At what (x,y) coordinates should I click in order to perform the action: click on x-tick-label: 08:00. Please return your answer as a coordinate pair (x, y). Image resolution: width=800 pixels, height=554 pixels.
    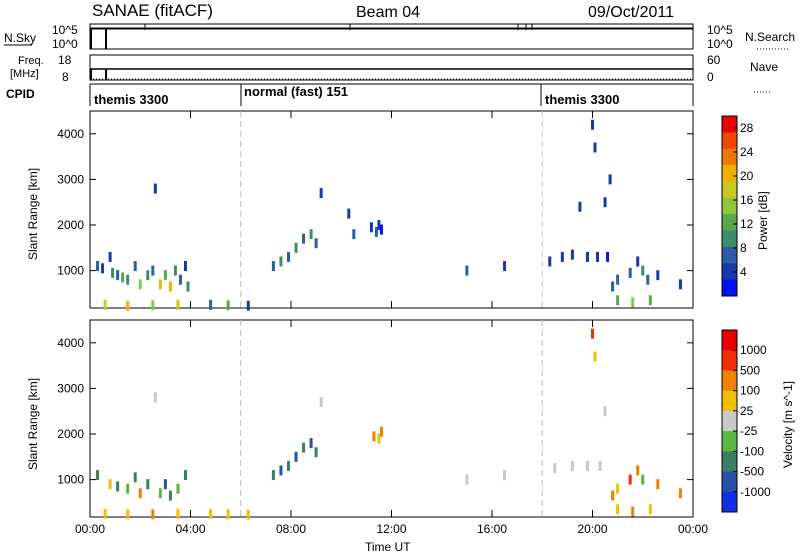
    Looking at the image, I should click on (291, 529).